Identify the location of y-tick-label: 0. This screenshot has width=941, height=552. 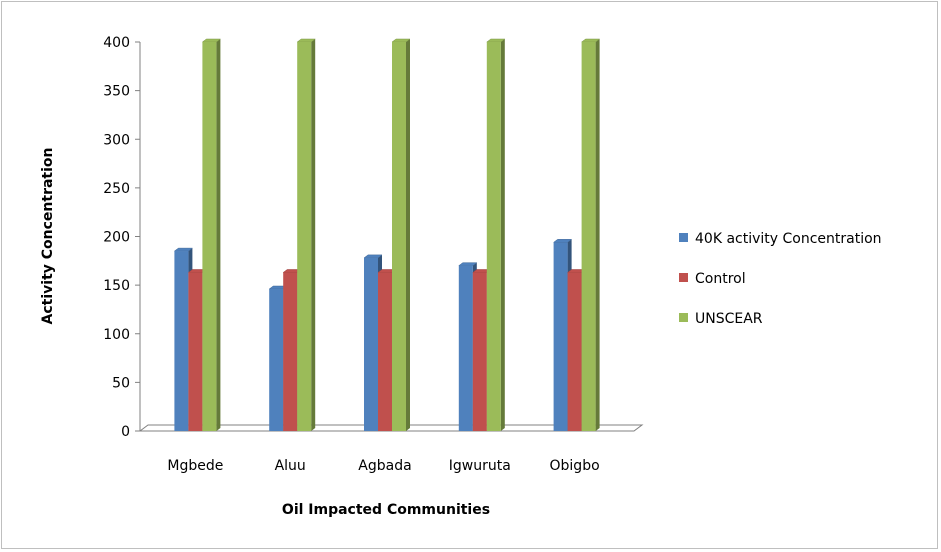
(125, 432).